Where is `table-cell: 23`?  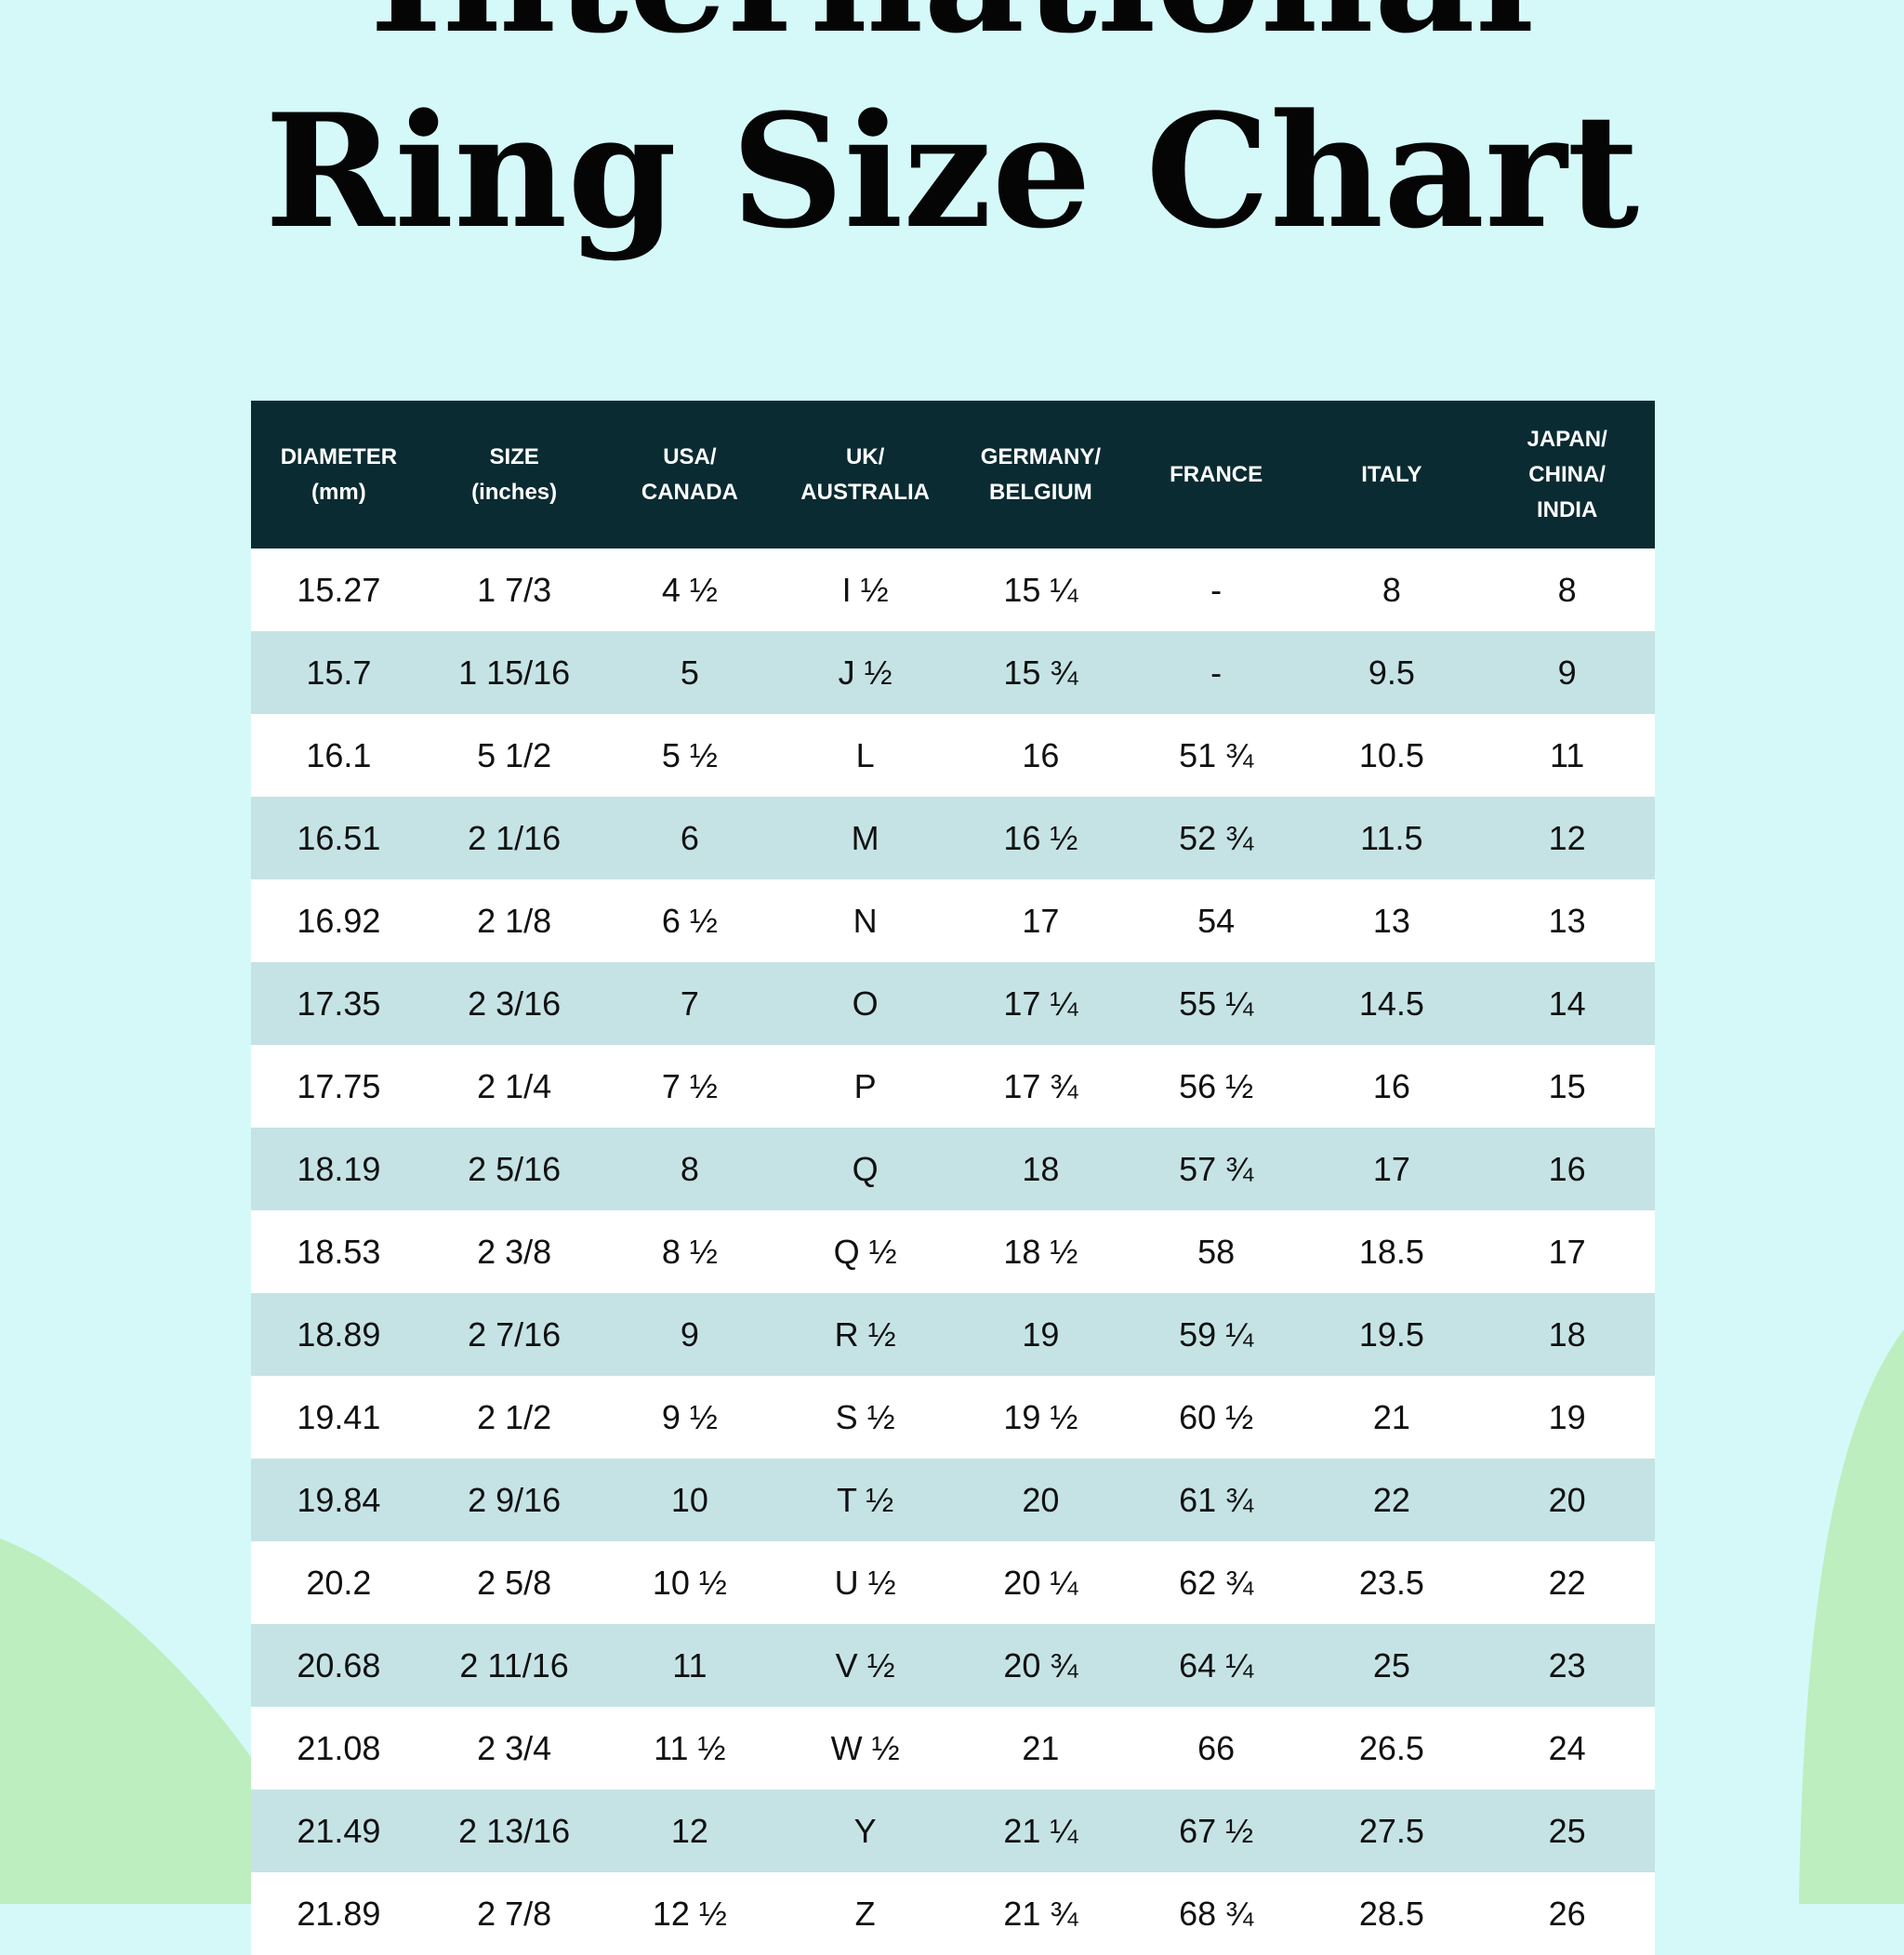 table-cell: 23 is located at coordinates (1567, 1665).